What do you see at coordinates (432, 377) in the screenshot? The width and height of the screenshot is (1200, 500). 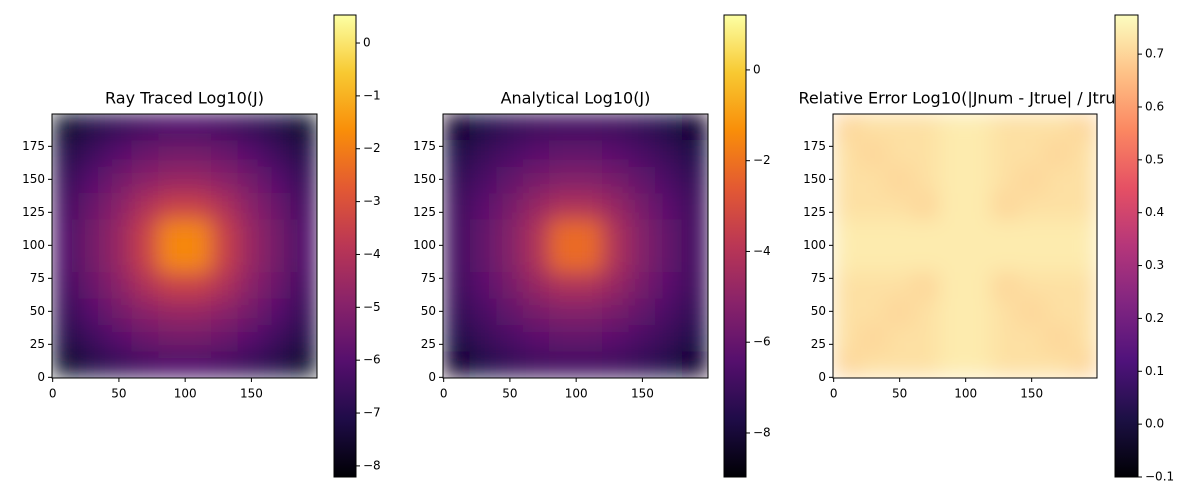 I see `y-tick-label: 0` at bounding box center [432, 377].